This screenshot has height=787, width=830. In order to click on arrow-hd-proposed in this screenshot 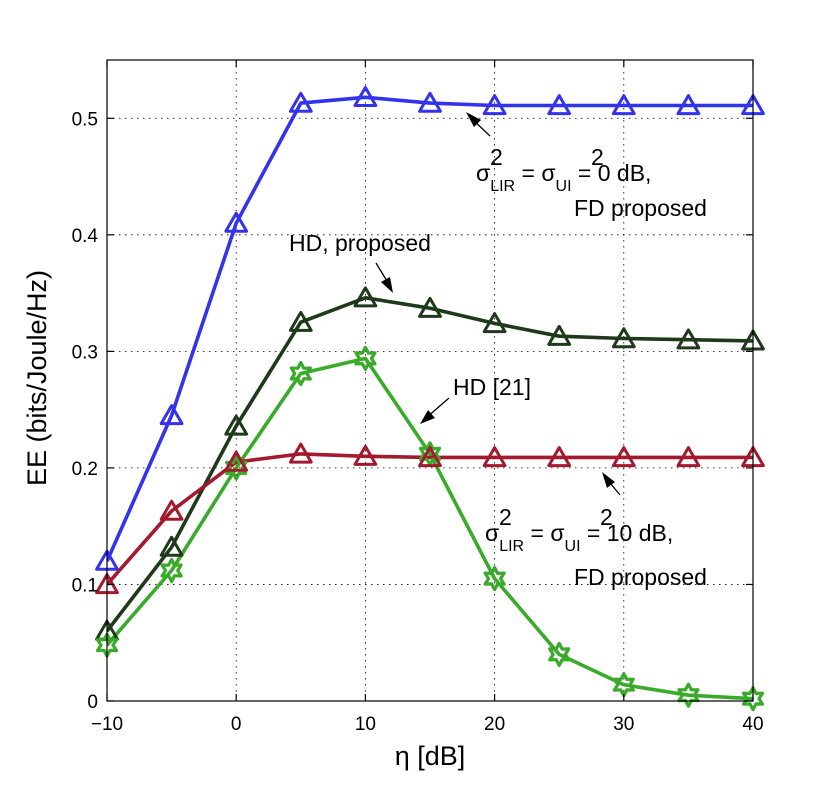, I will do `click(387, 285)`.